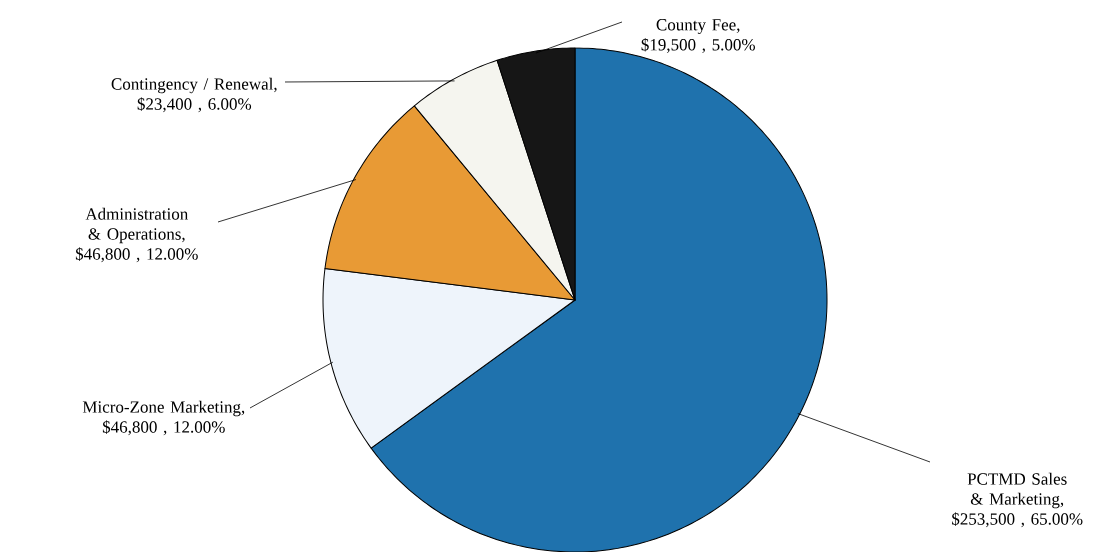 The image size is (1120, 552). What do you see at coordinates (136, 235) in the screenshot?
I see `slice-label: Administration & Operations, $46,800 , 12.00%` at bounding box center [136, 235].